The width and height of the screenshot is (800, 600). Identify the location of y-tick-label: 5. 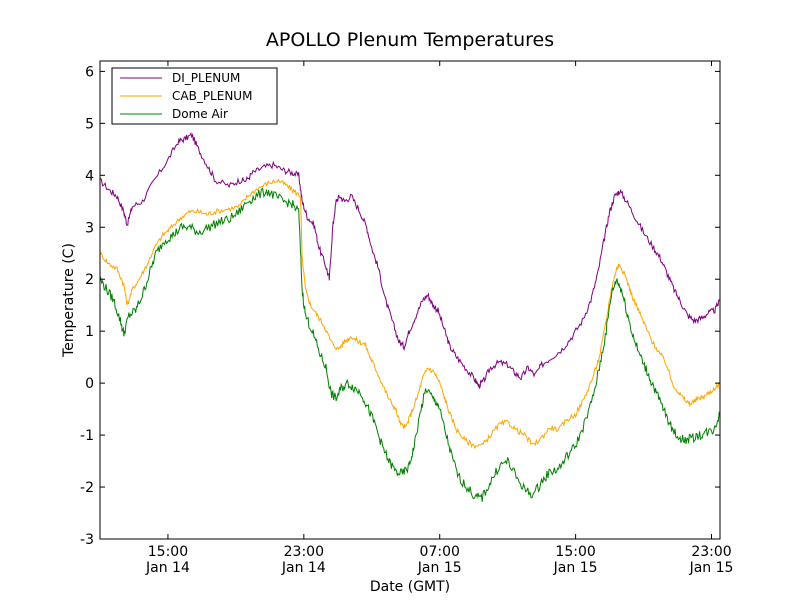
(89, 124).